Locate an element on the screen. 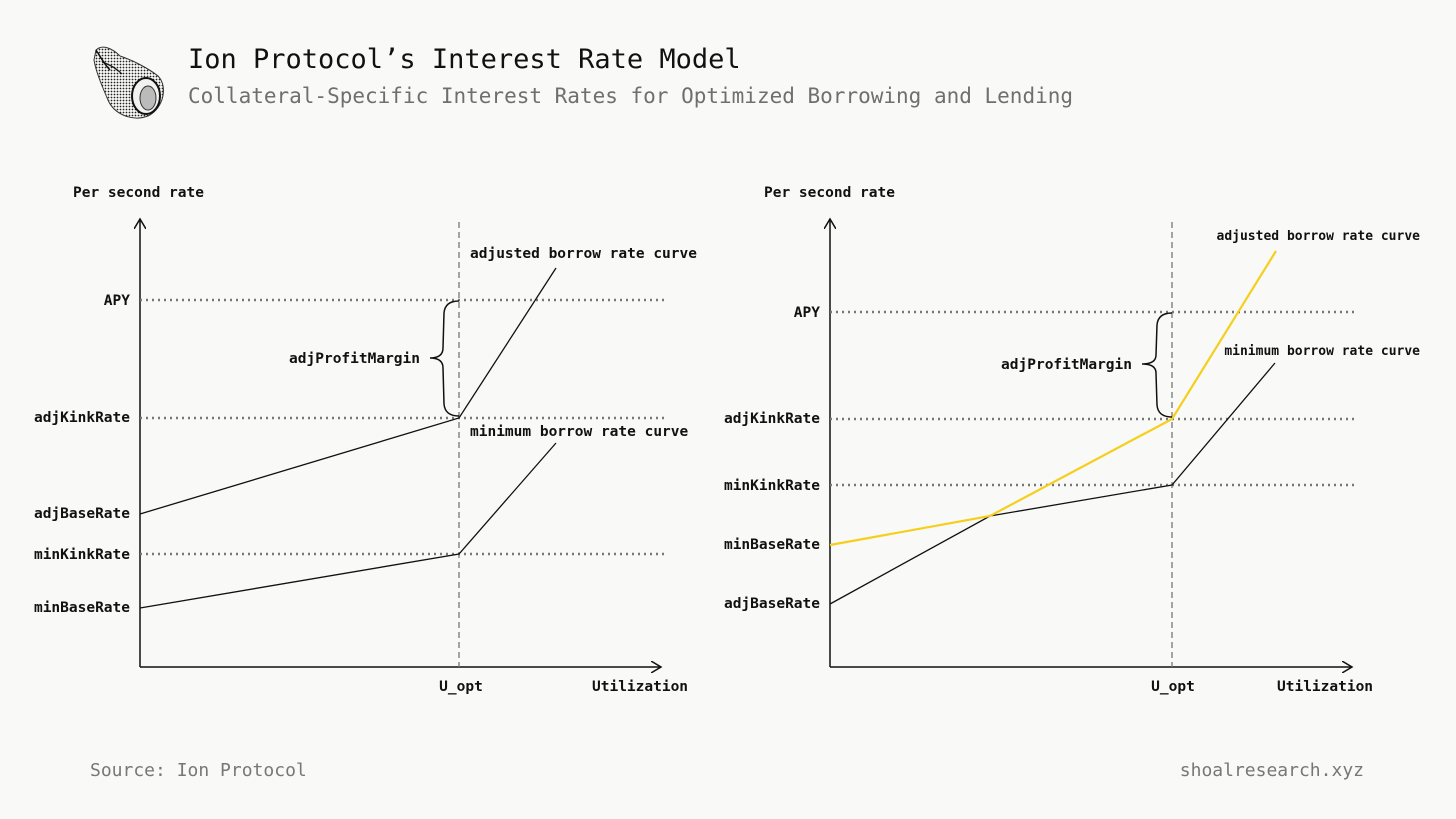  left-profit-margin-label: adjProfitMargin is located at coordinates (354, 359).